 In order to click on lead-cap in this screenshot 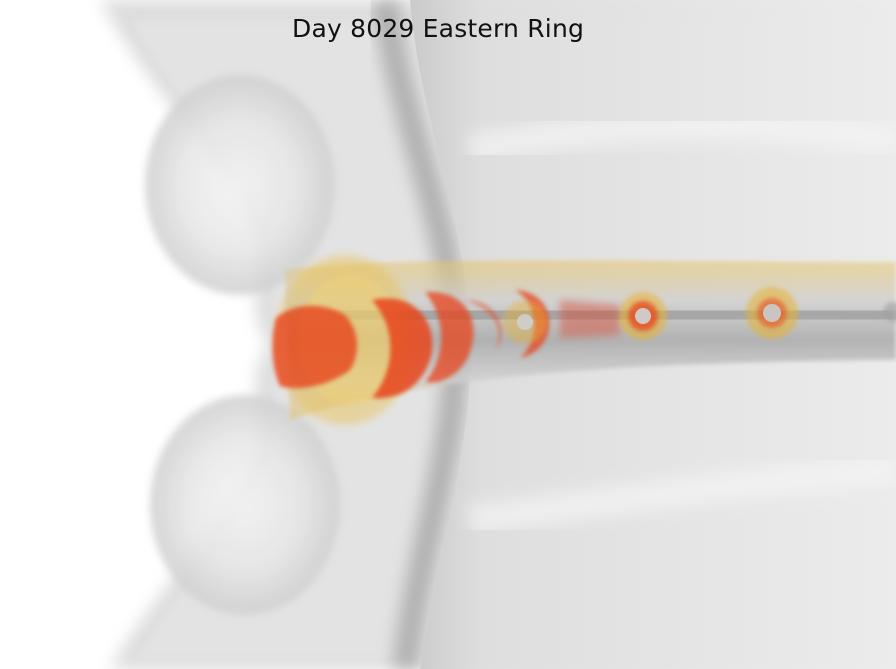, I will do `click(314, 347)`.